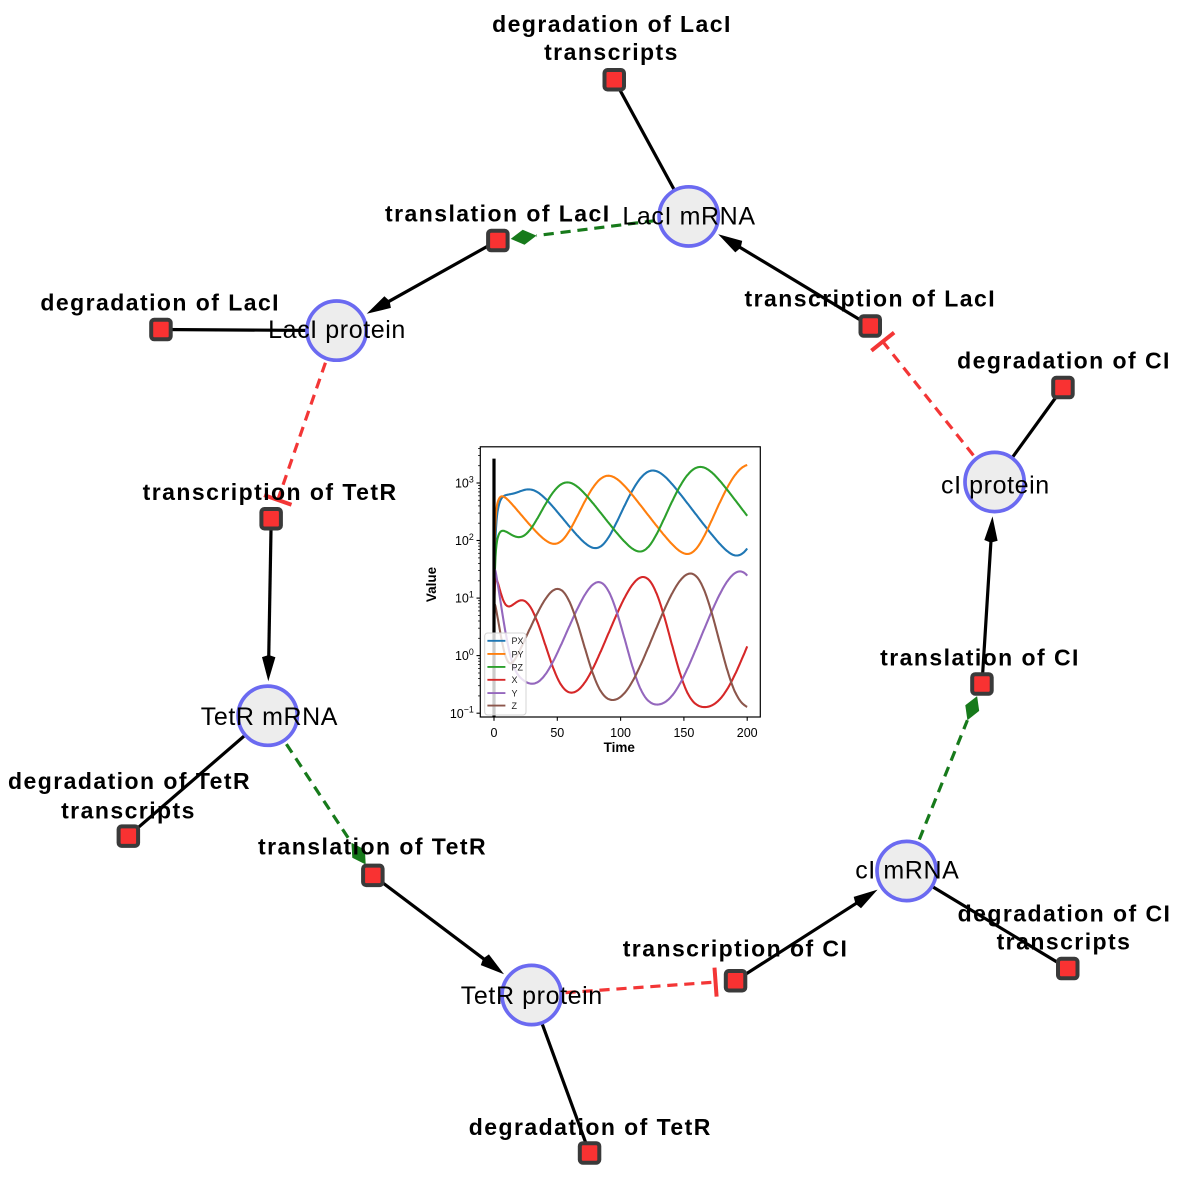 The image size is (1189, 1200). Describe the element at coordinates (515, 706) in the screenshot. I see `svg-text: Z` at that location.